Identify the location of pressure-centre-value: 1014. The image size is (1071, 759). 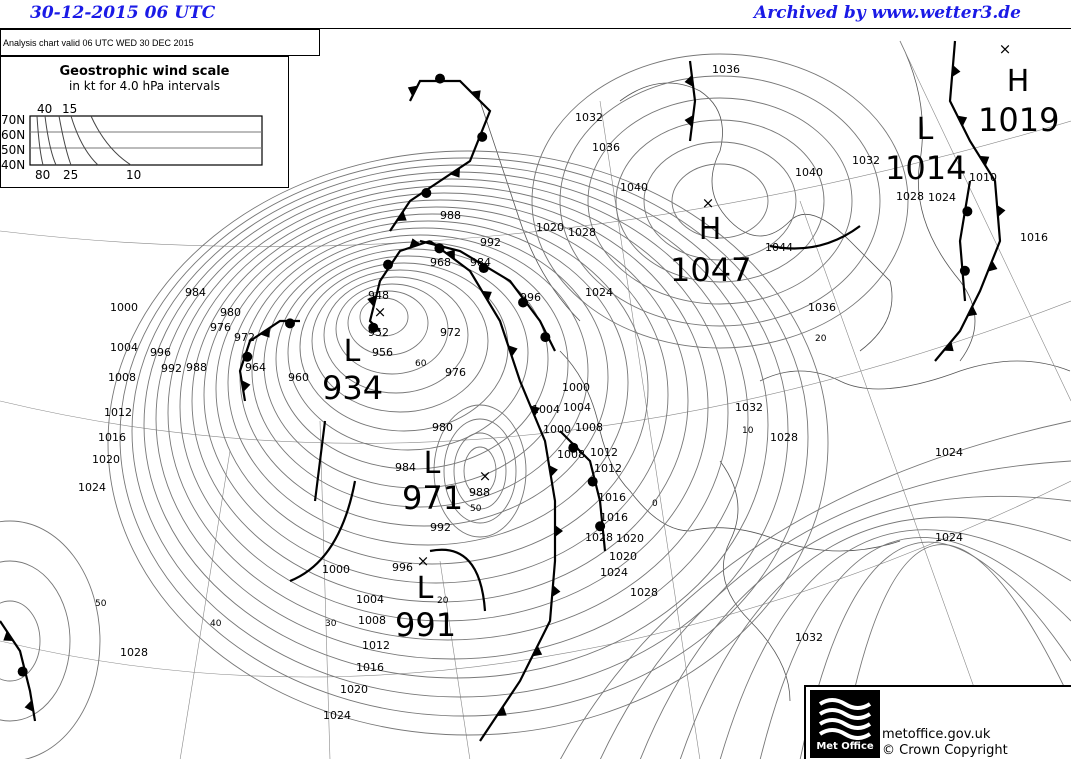
(925, 168).